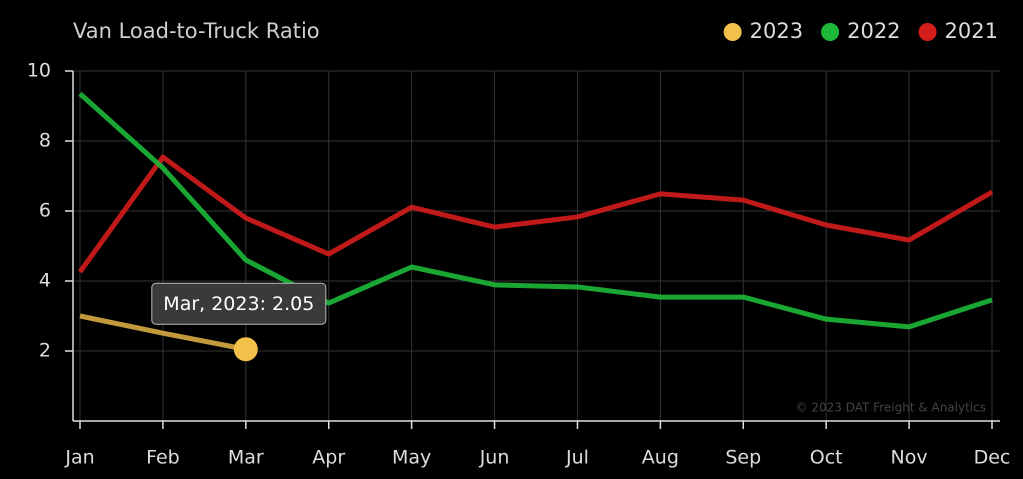 Image resolution: width=1023 pixels, height=479 pixels. What do you see at coordinates (577, 458) in the screenshot?
I see `x-tick-label: Jul` at bounding box center [577, 458].